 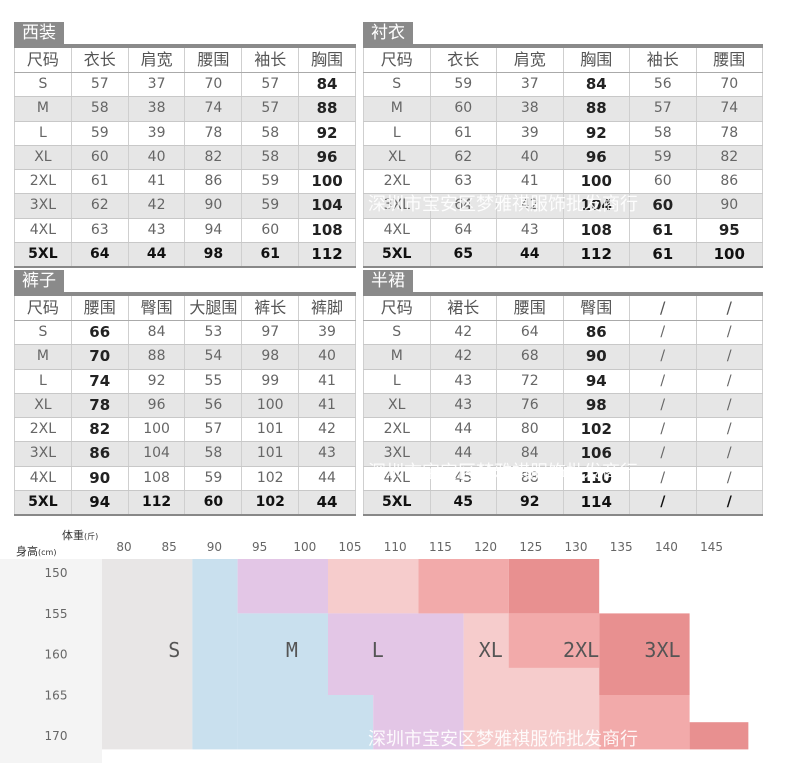 I want to click on shirt-header-cell: 腰围, so click(x=730, y=60).